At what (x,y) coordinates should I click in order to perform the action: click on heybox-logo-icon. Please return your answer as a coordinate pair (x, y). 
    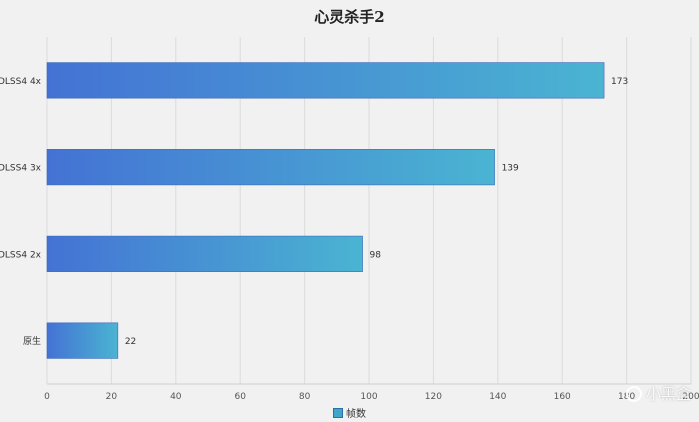
    Looking at the image, I should click on (633, 393).